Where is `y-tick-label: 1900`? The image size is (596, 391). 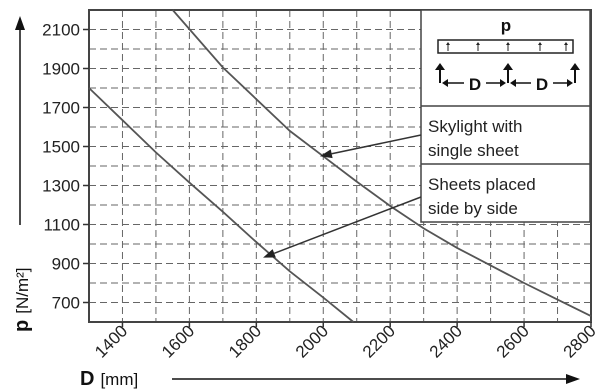 y-tick-label: 1900 is located at coordinates (61, 69).